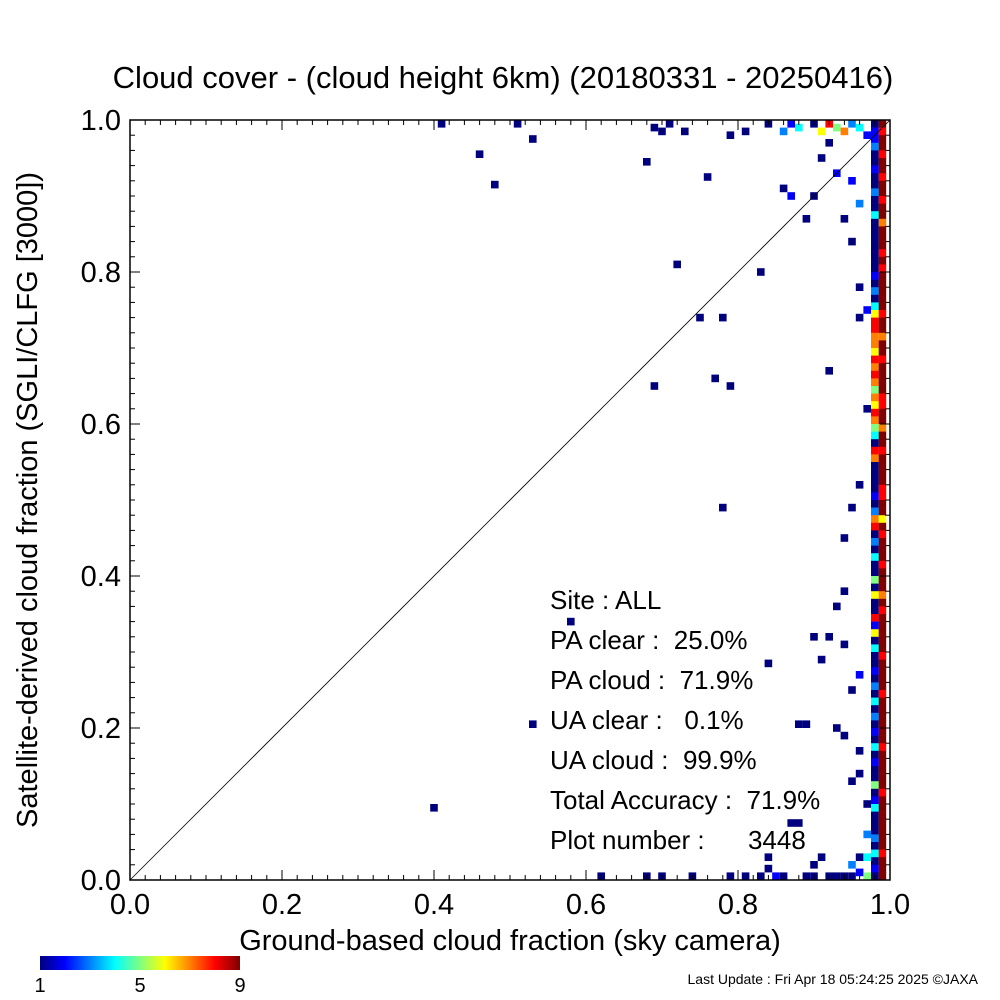 This screenshot has width=1000, height=1000. What do you see at coordinates (101, 501) in the screenshot?
I see `y-tick-labels: 0.0 0.2 0.4 0.6 0.8 1.0` at bounding box center [101, 501].